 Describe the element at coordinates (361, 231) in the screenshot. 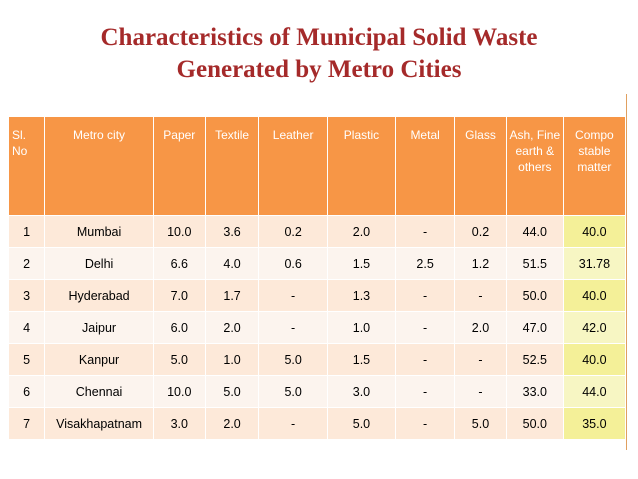

I see `cell-plastic: 2.0` at that location.